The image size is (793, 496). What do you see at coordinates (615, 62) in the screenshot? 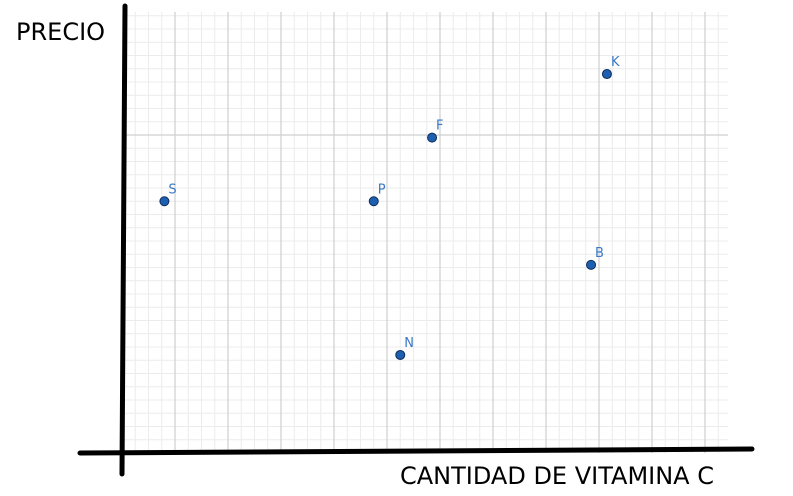
I see `point-label: K` at bounding box center [615, 62].